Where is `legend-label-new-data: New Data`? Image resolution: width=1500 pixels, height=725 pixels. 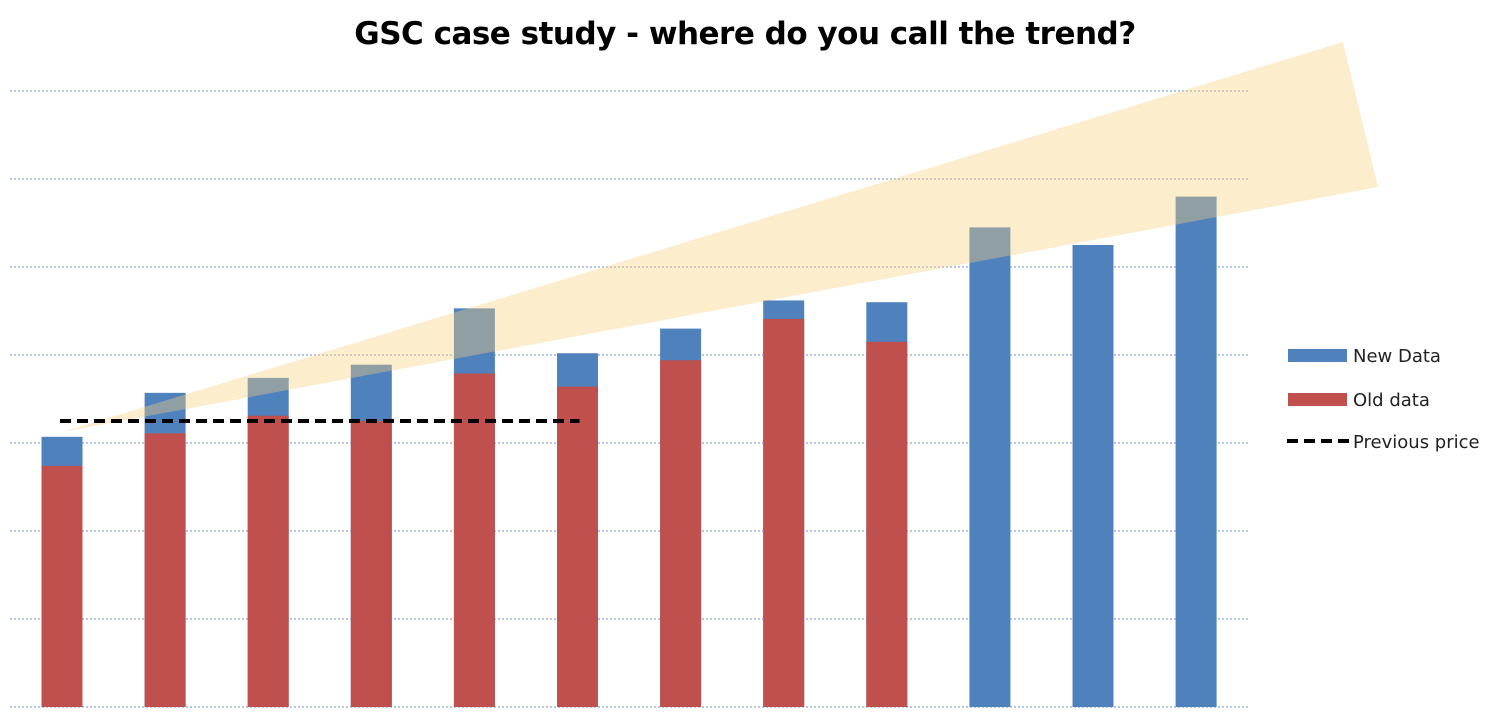
legend-label-new-data: New Data is located at coordinates (1397, 356).